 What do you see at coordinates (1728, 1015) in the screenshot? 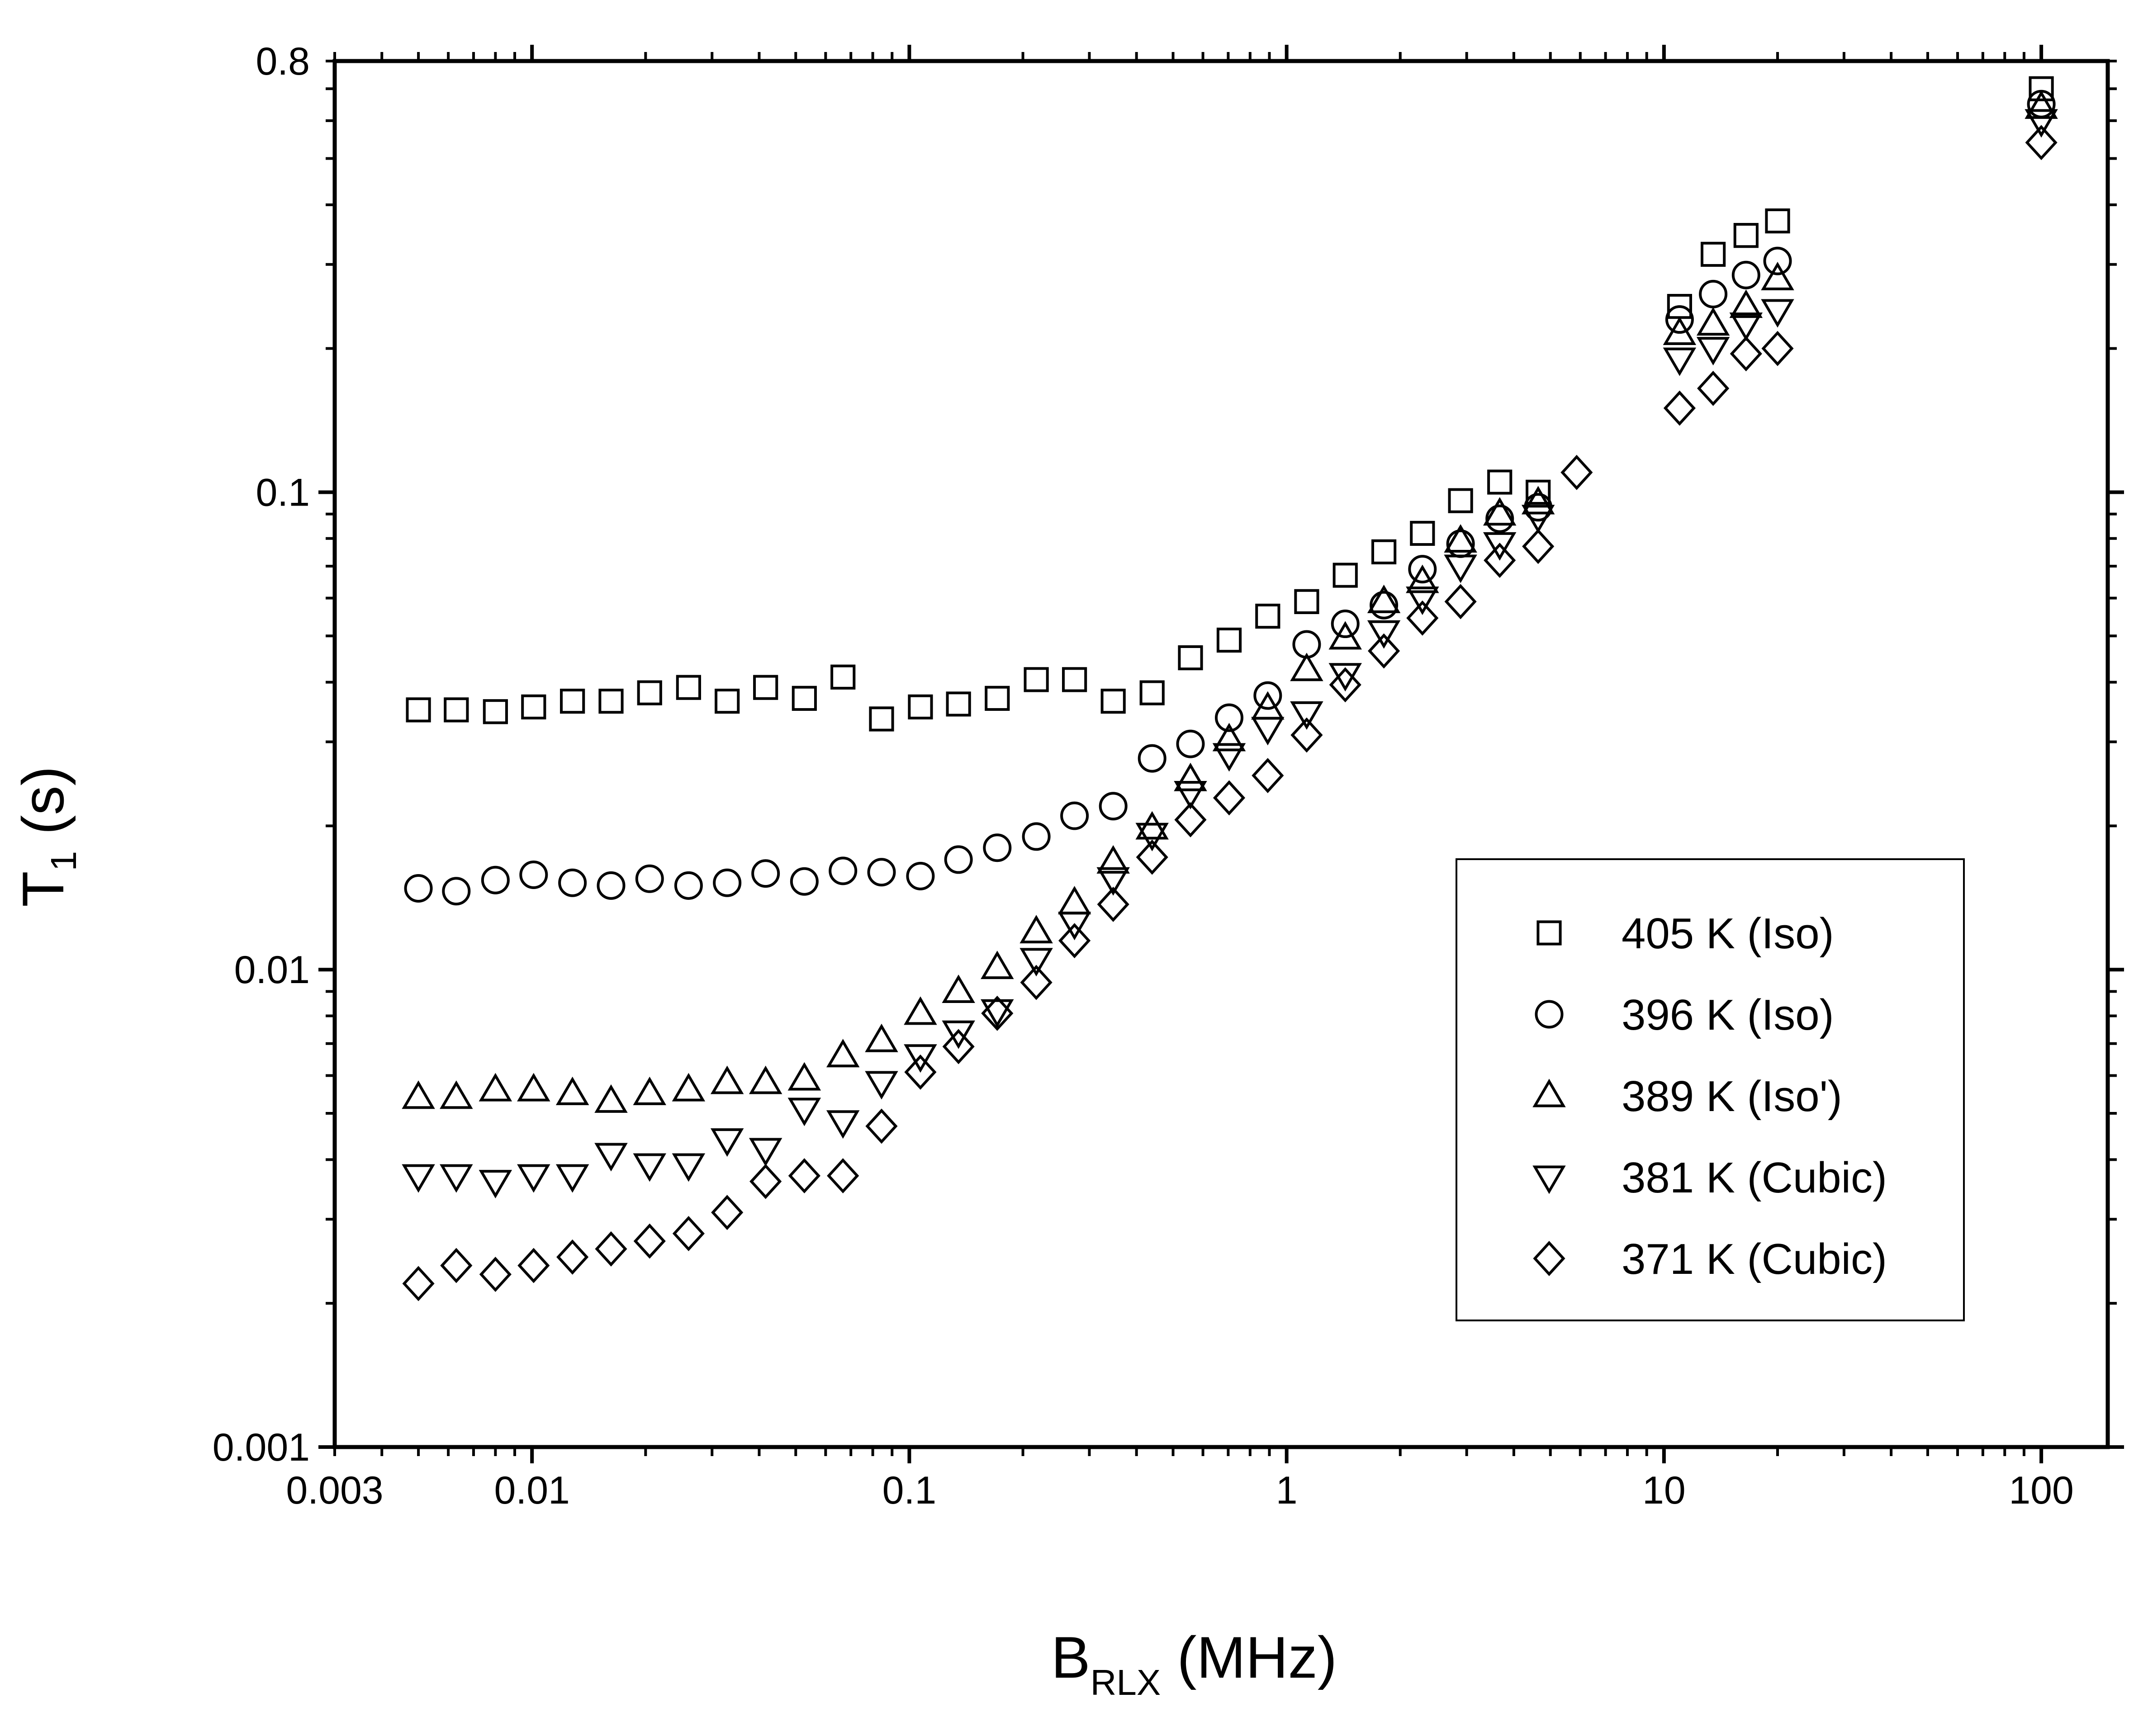
I see `legend-label: 396 K (Iso)` at bounding box center [1728, 1015].